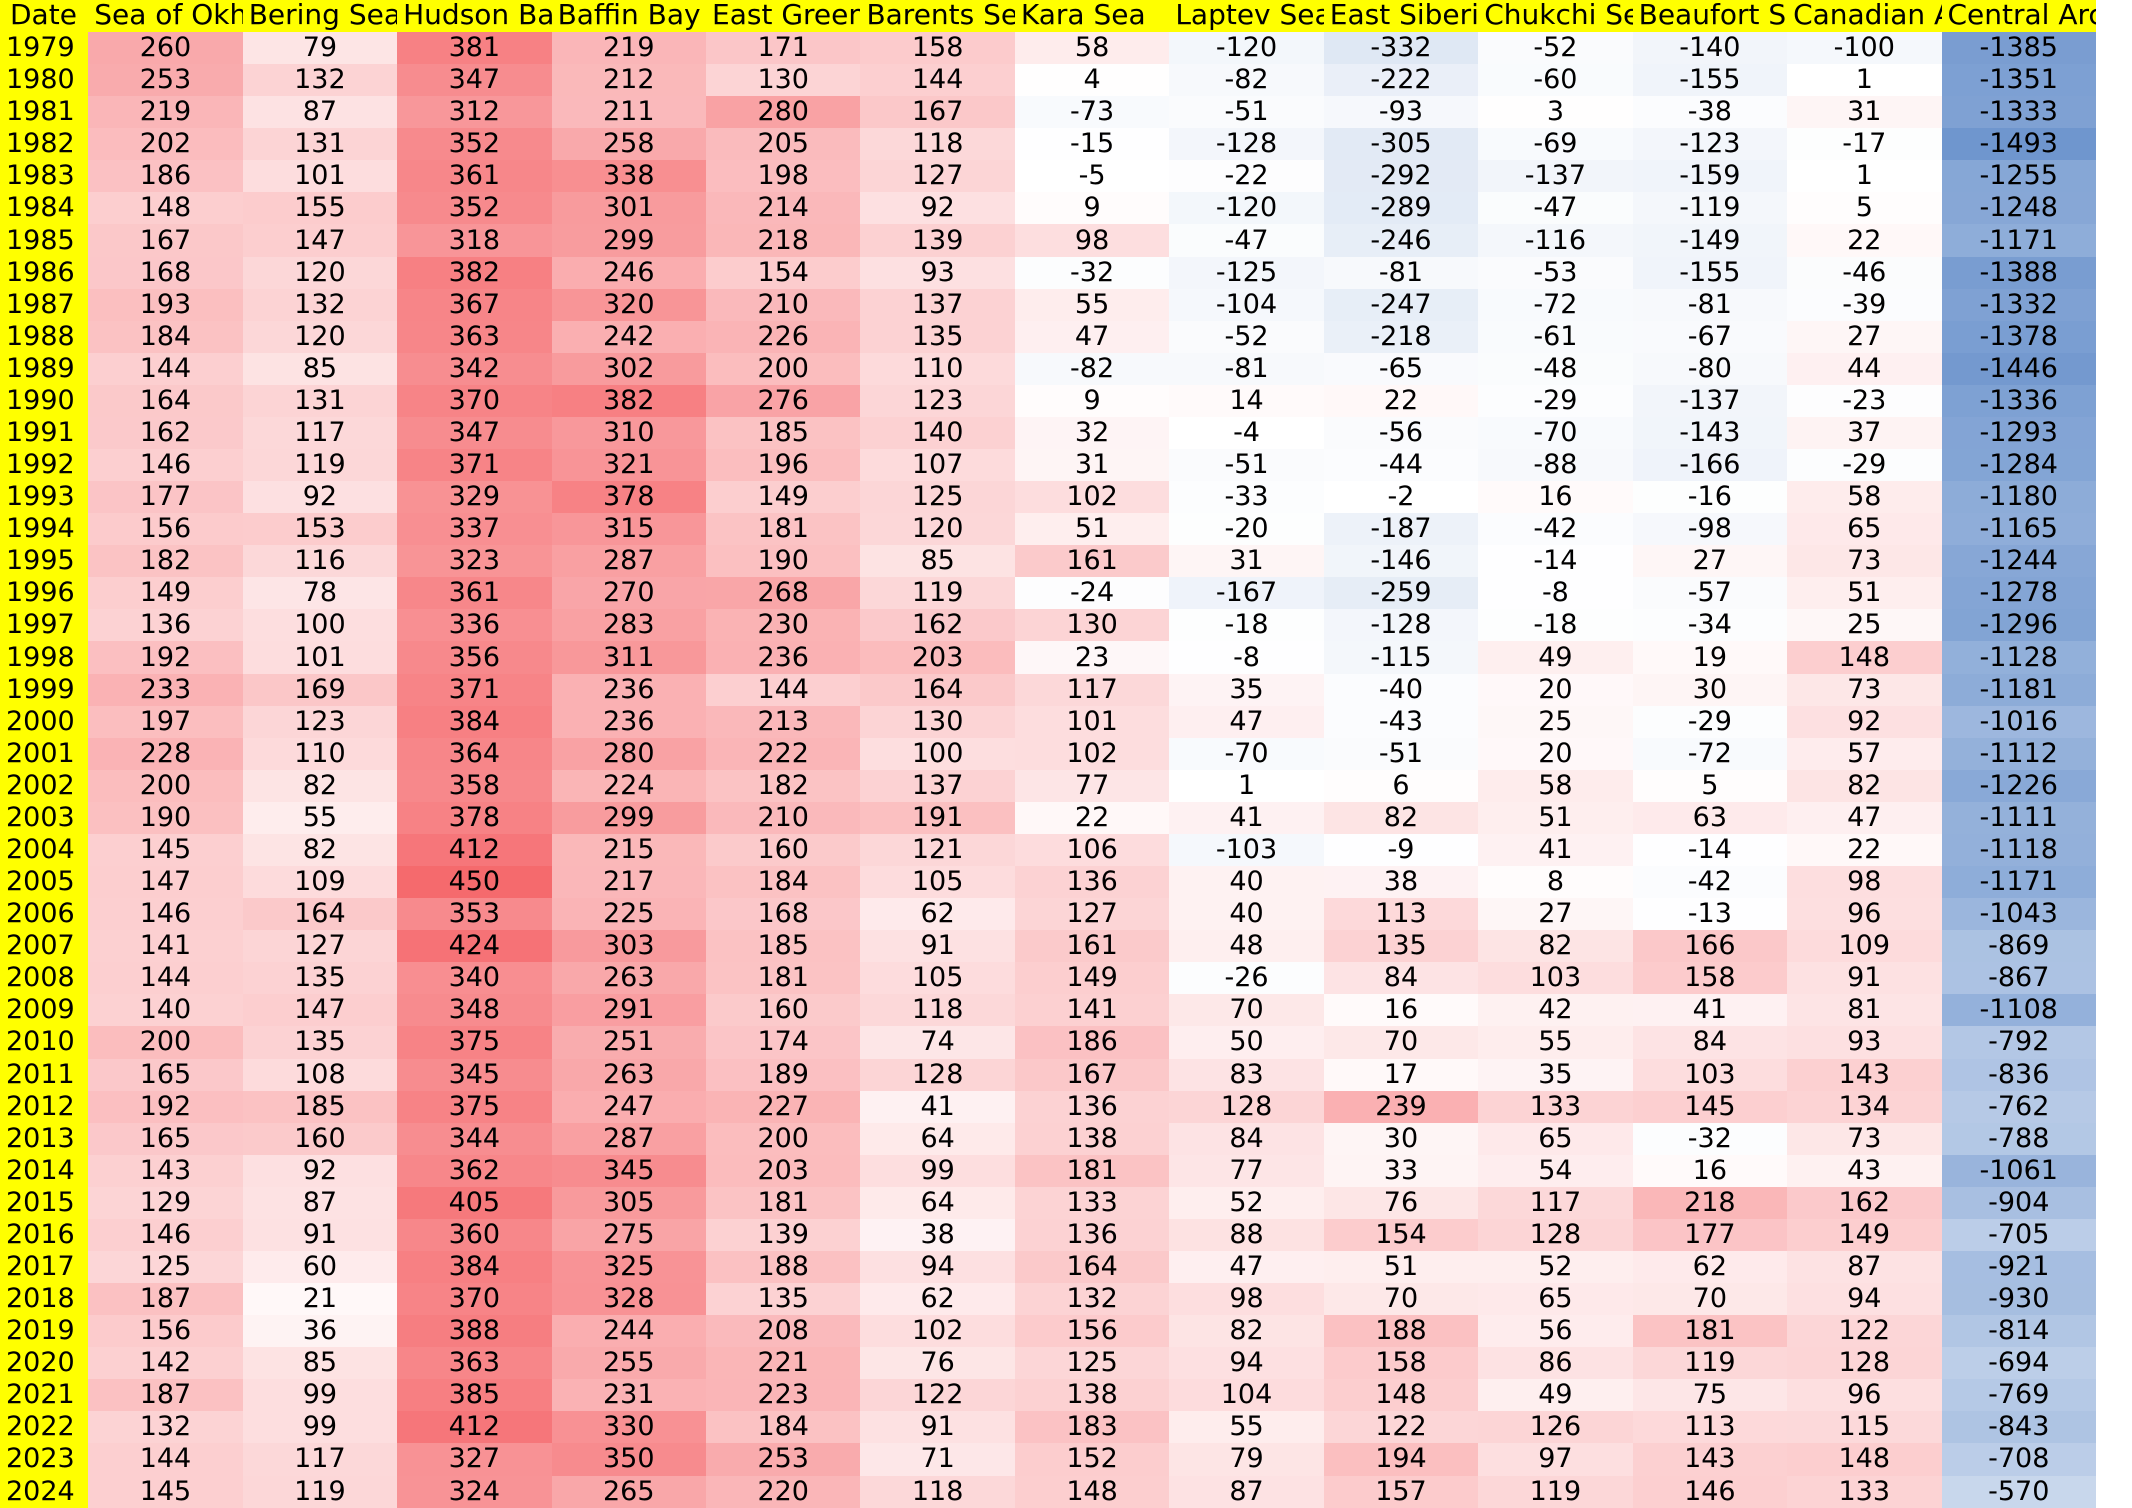 Image resolution: width=2132 pixels, height=1508 pixels. What do you see at coordinates (937, 753) in the screenshot?
I see `barents-sea-cell: 100` at bounding box center [937, 753].